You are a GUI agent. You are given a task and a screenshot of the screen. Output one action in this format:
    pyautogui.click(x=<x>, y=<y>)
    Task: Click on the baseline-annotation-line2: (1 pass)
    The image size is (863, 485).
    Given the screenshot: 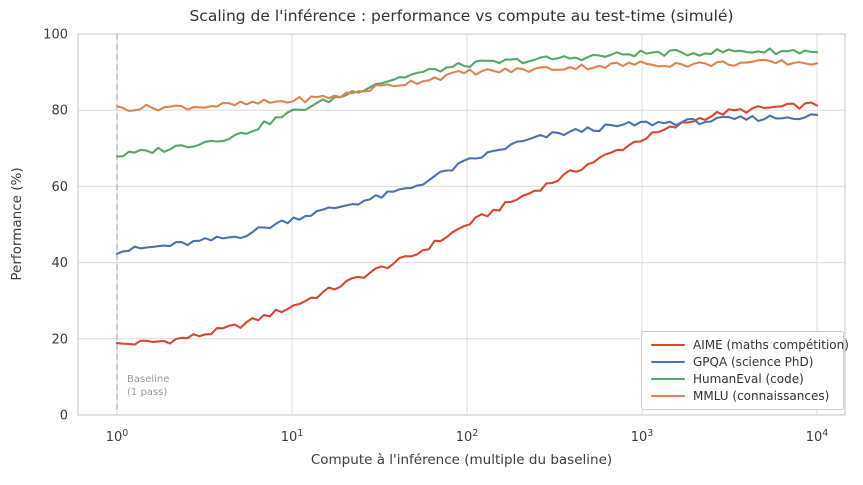 What is the action you would take?
    pyautogui.click(x=147, y=392)
    